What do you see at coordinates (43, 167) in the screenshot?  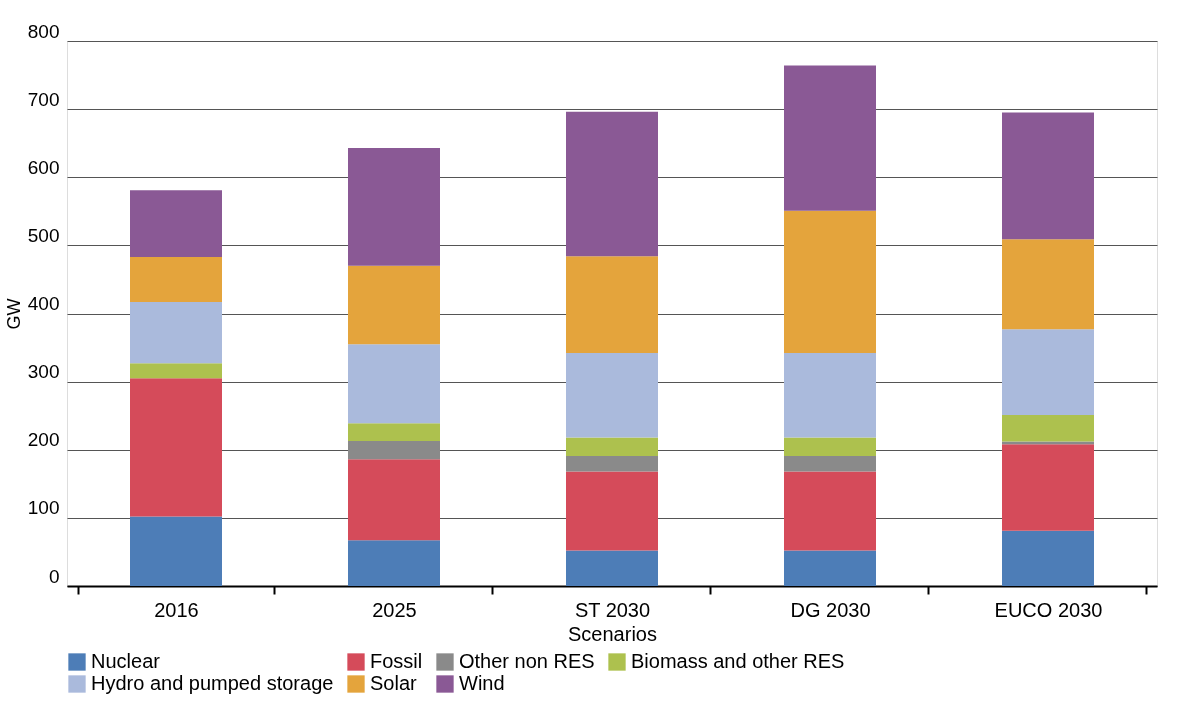 I see `y-tick-label: 600` at bounding box center [43, 167].